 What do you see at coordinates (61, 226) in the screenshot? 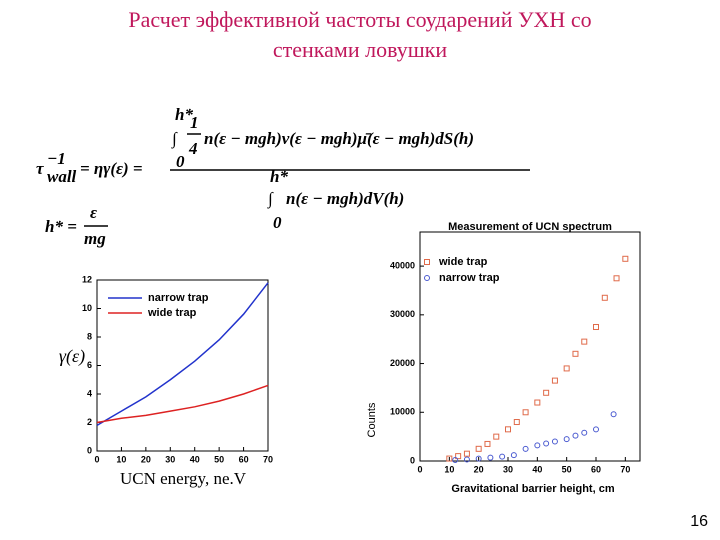
I see `lhs: h* =` at bounding box center [61, 226].